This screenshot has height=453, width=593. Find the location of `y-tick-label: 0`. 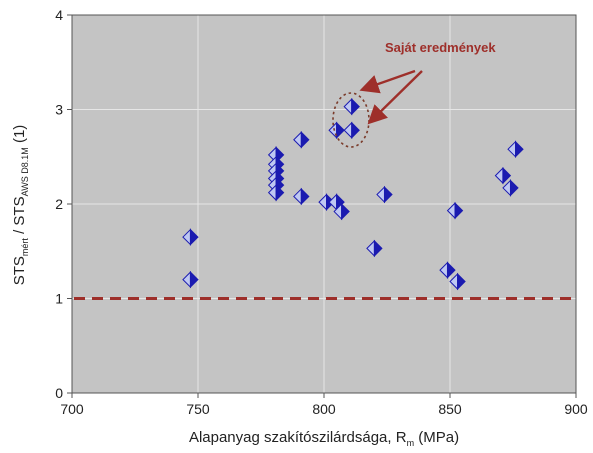

y-tick-label: 0 is located at coordinates (59, 393).